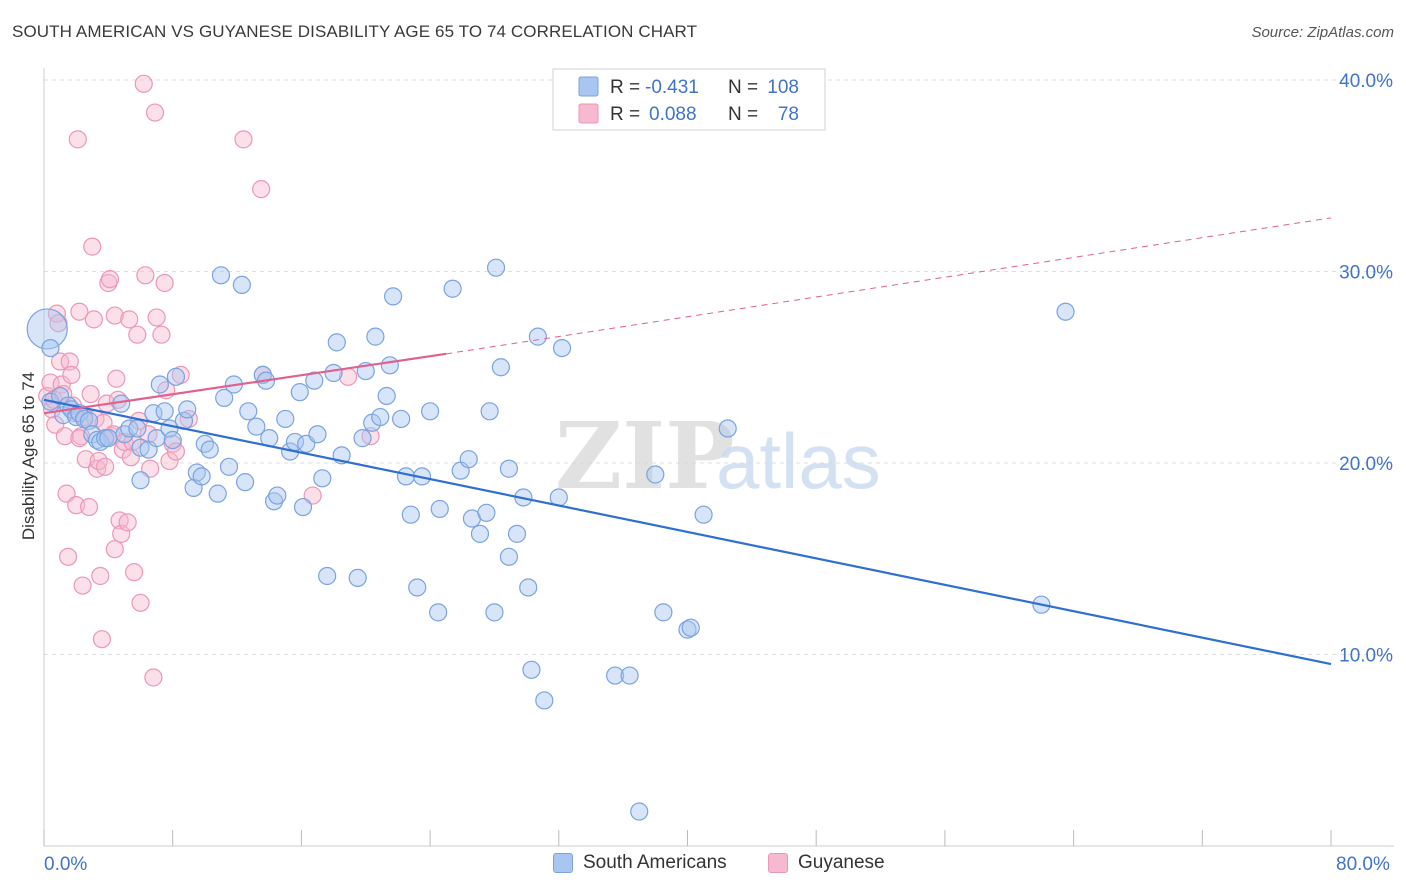 The image size is (1406, 892). I want to click on legend-item-guyanese: Guyanese, so click(826, 863).